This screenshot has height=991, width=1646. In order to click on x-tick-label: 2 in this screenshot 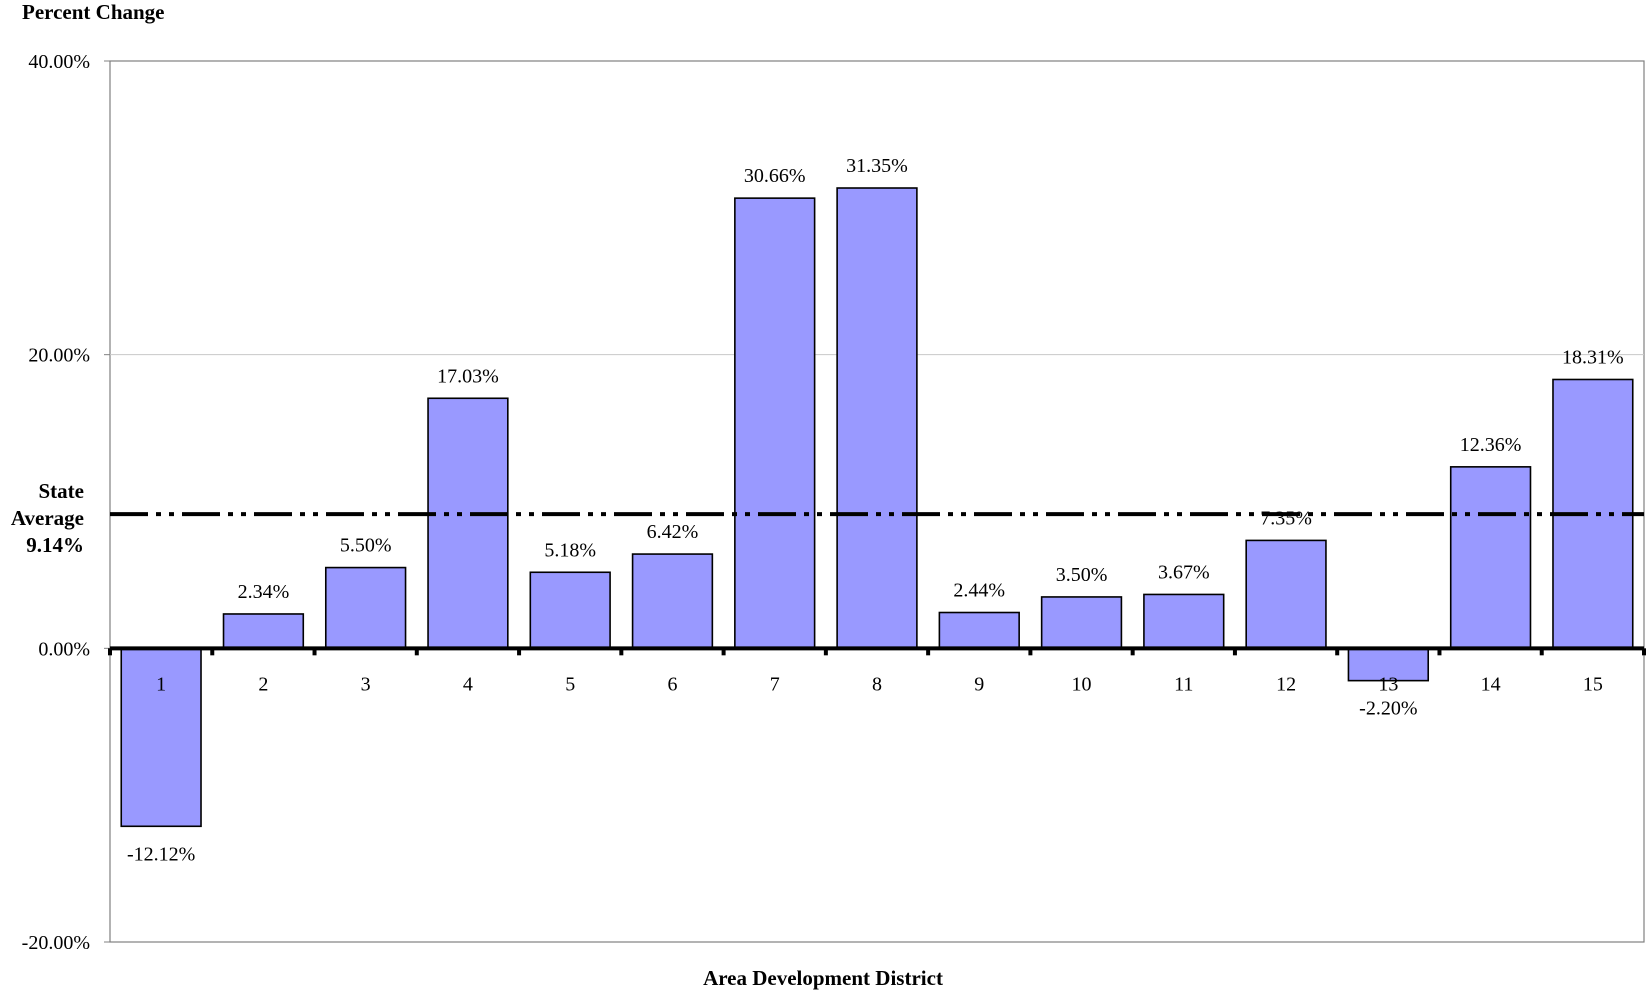, I will do `click(263, 684)`.